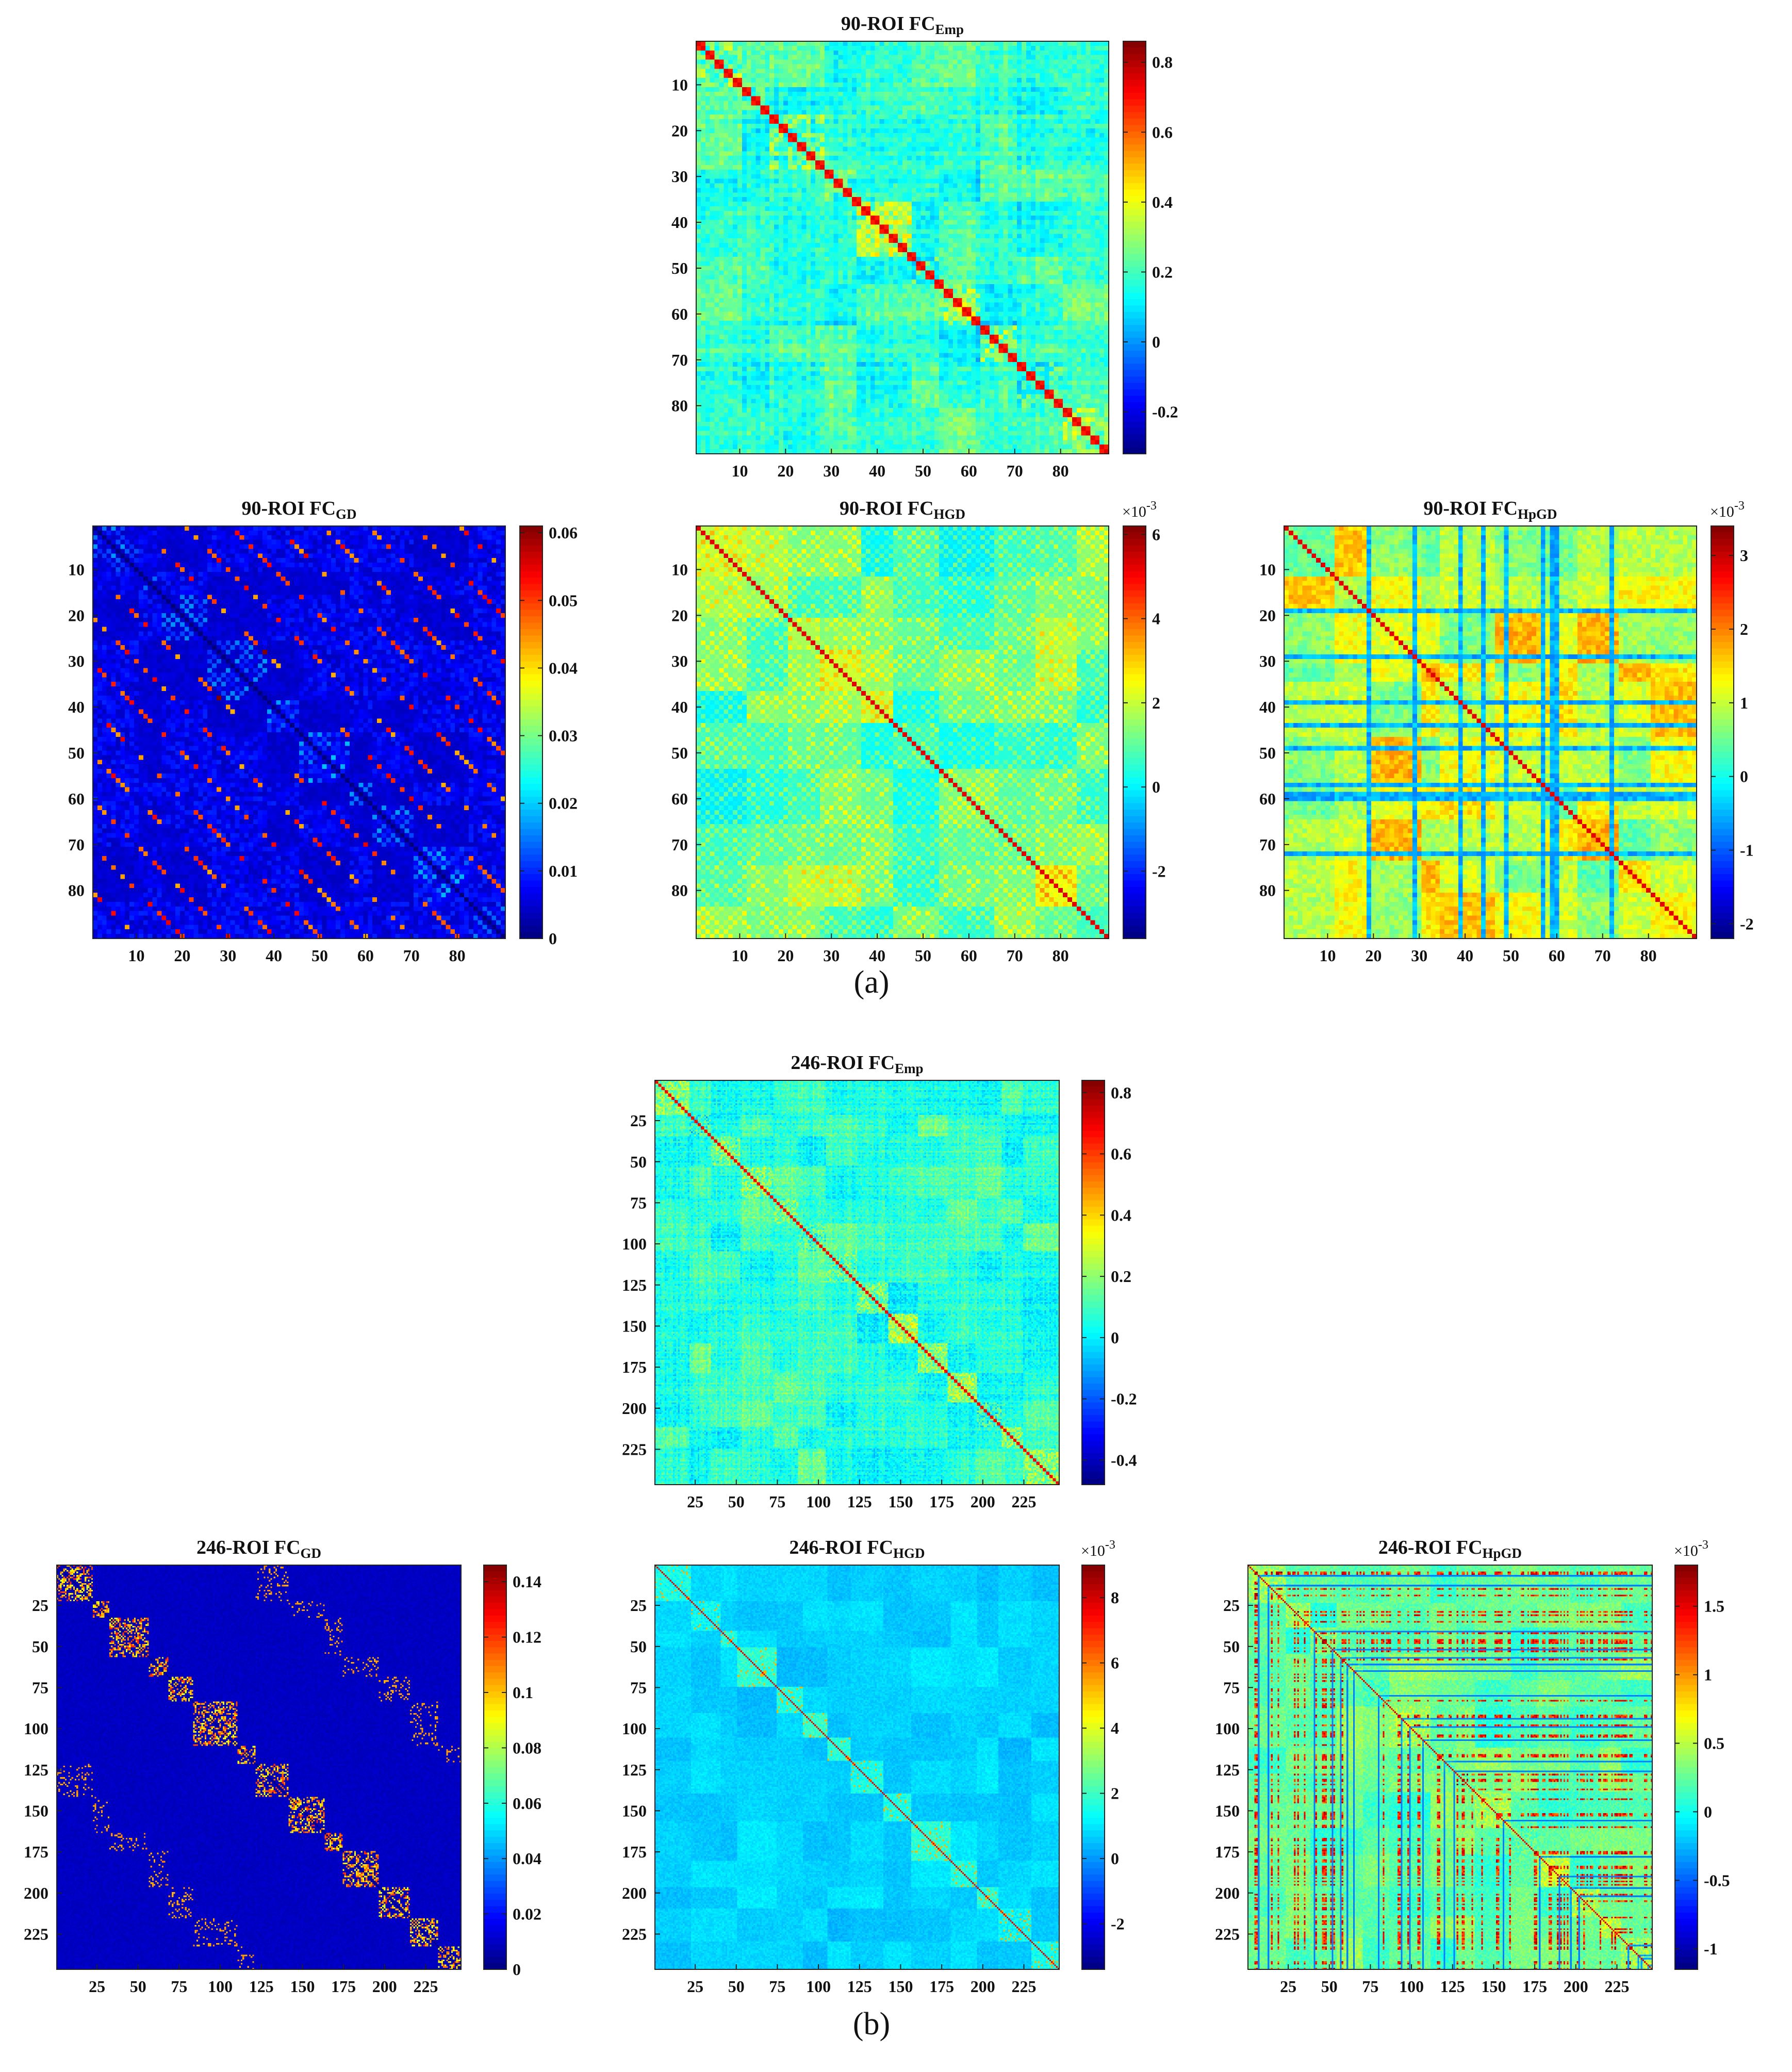  Describe the element at coordinates (1121, 1154) in the screenshot. I see `colorbar-tick-label: 0.6` at that location.